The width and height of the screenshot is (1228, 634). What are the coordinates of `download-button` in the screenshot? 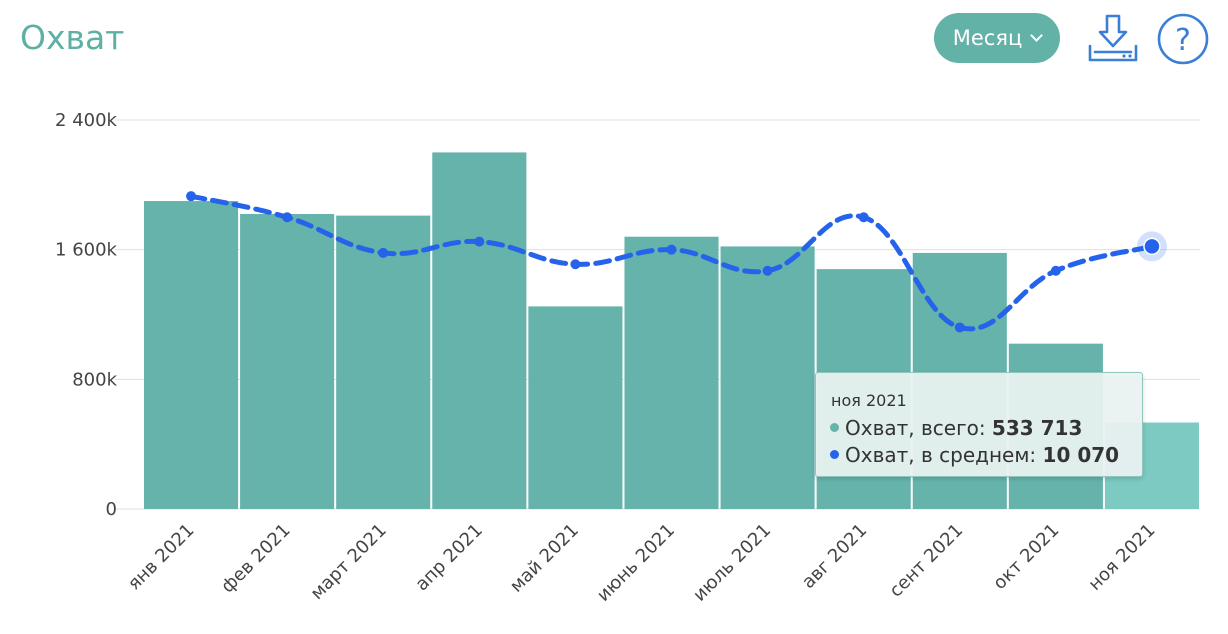 It's located at (1113, 39).